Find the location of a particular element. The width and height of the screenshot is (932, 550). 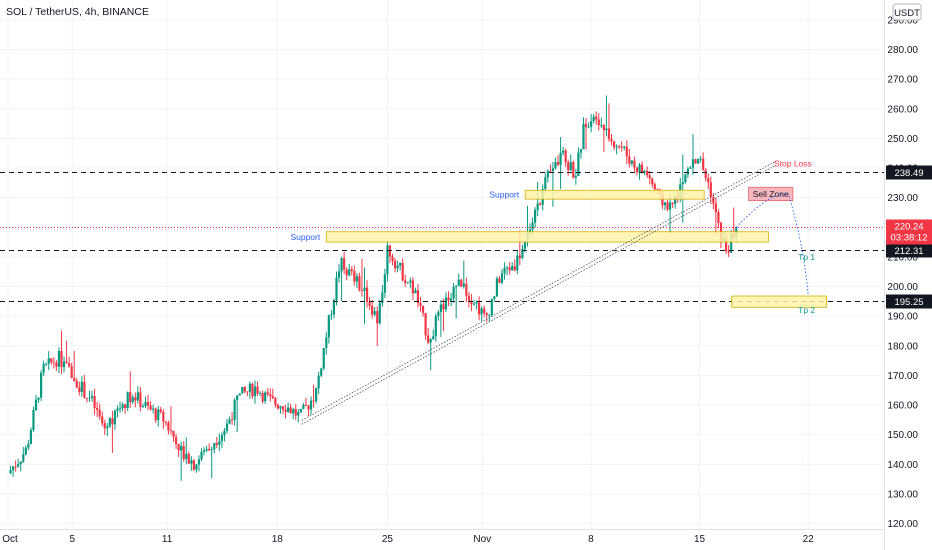

sell-zone is located at coordinates (771, 194).